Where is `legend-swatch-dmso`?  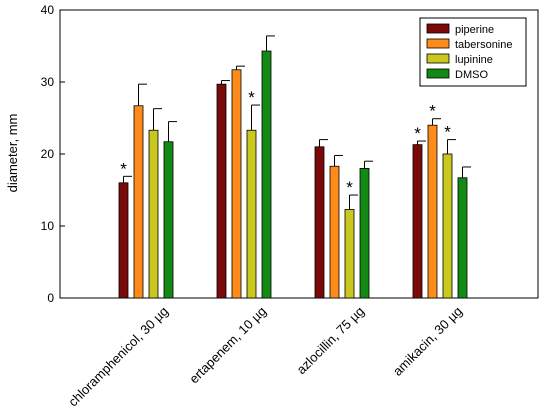 legend-swatch-dmso is located at coordinates (438, 73).